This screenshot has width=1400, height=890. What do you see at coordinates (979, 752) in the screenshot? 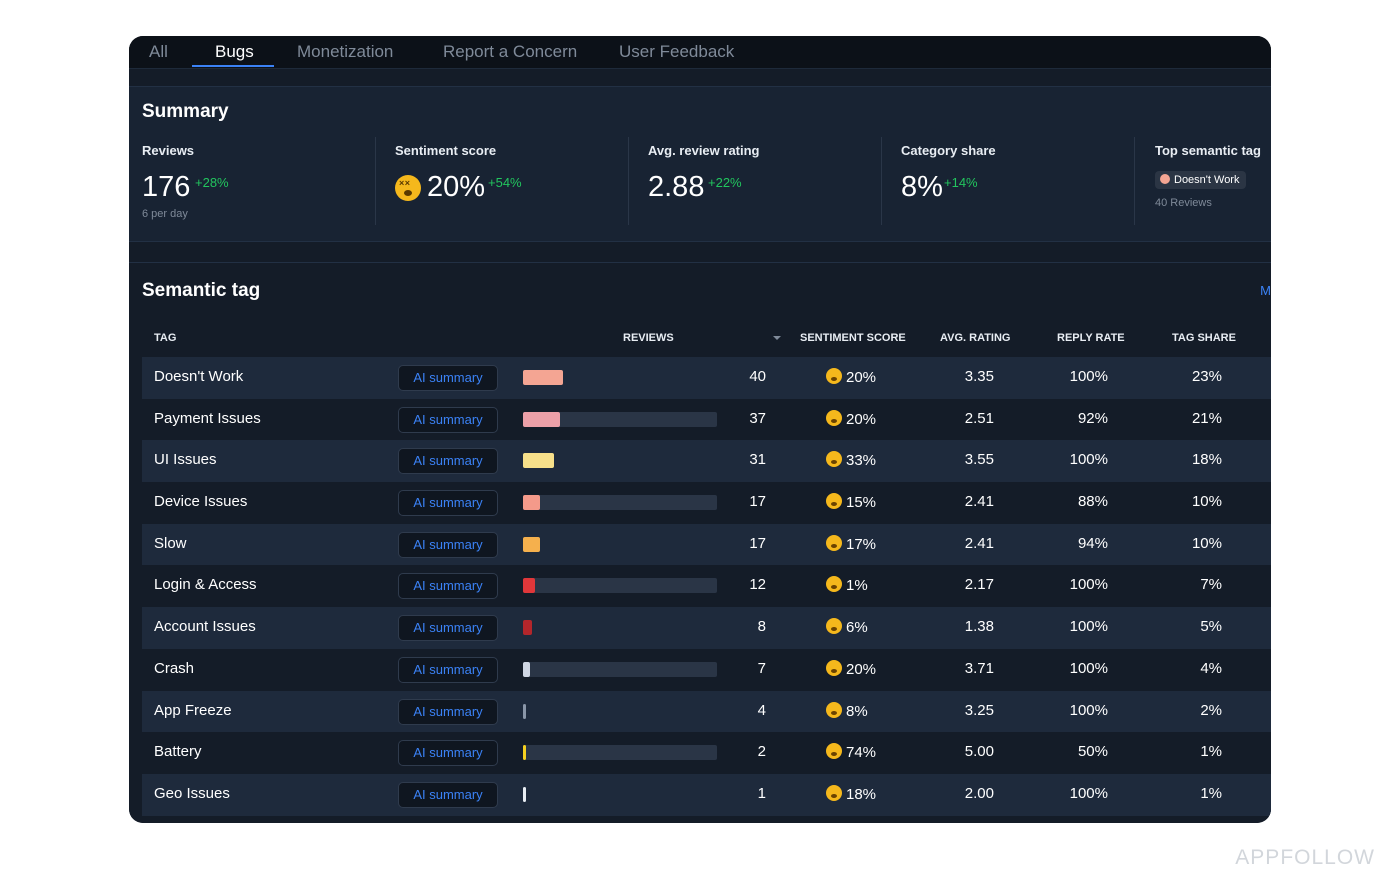
I see `avg-rating: 5.00` at bounding box center [979, 752].